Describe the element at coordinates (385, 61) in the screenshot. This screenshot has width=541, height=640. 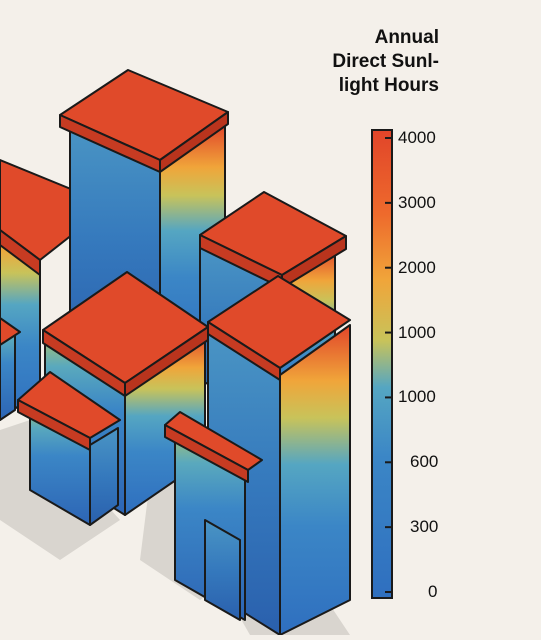
I see `legend-title-line-2: Direct Sunl-` at that location.